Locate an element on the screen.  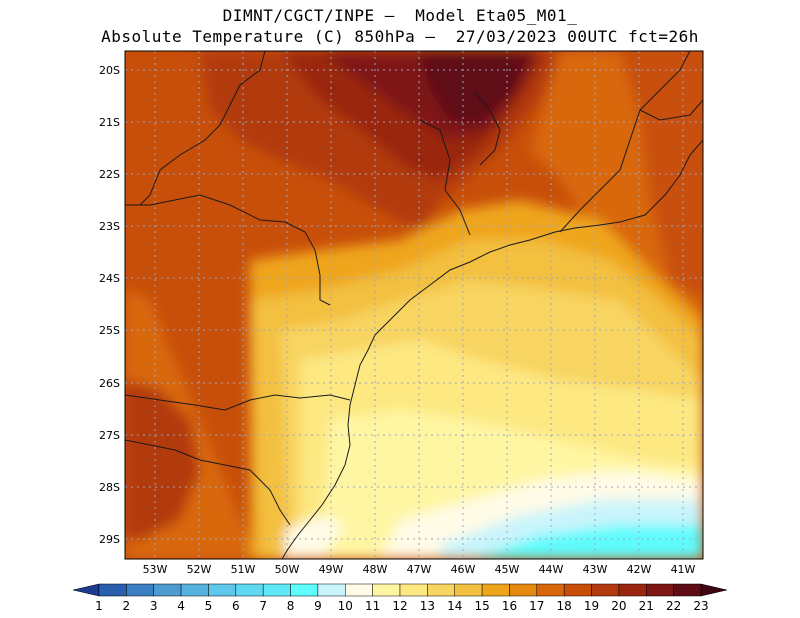
colorbar-label: 17 is located at coordinates (536, 606).